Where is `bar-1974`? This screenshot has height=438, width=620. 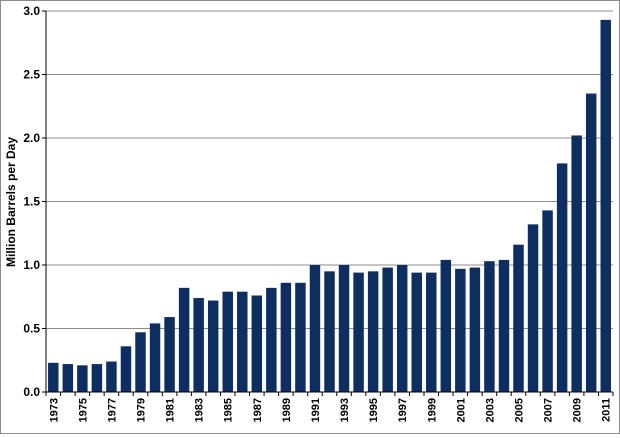 bar-1974 is located at coordinates (68, 378).